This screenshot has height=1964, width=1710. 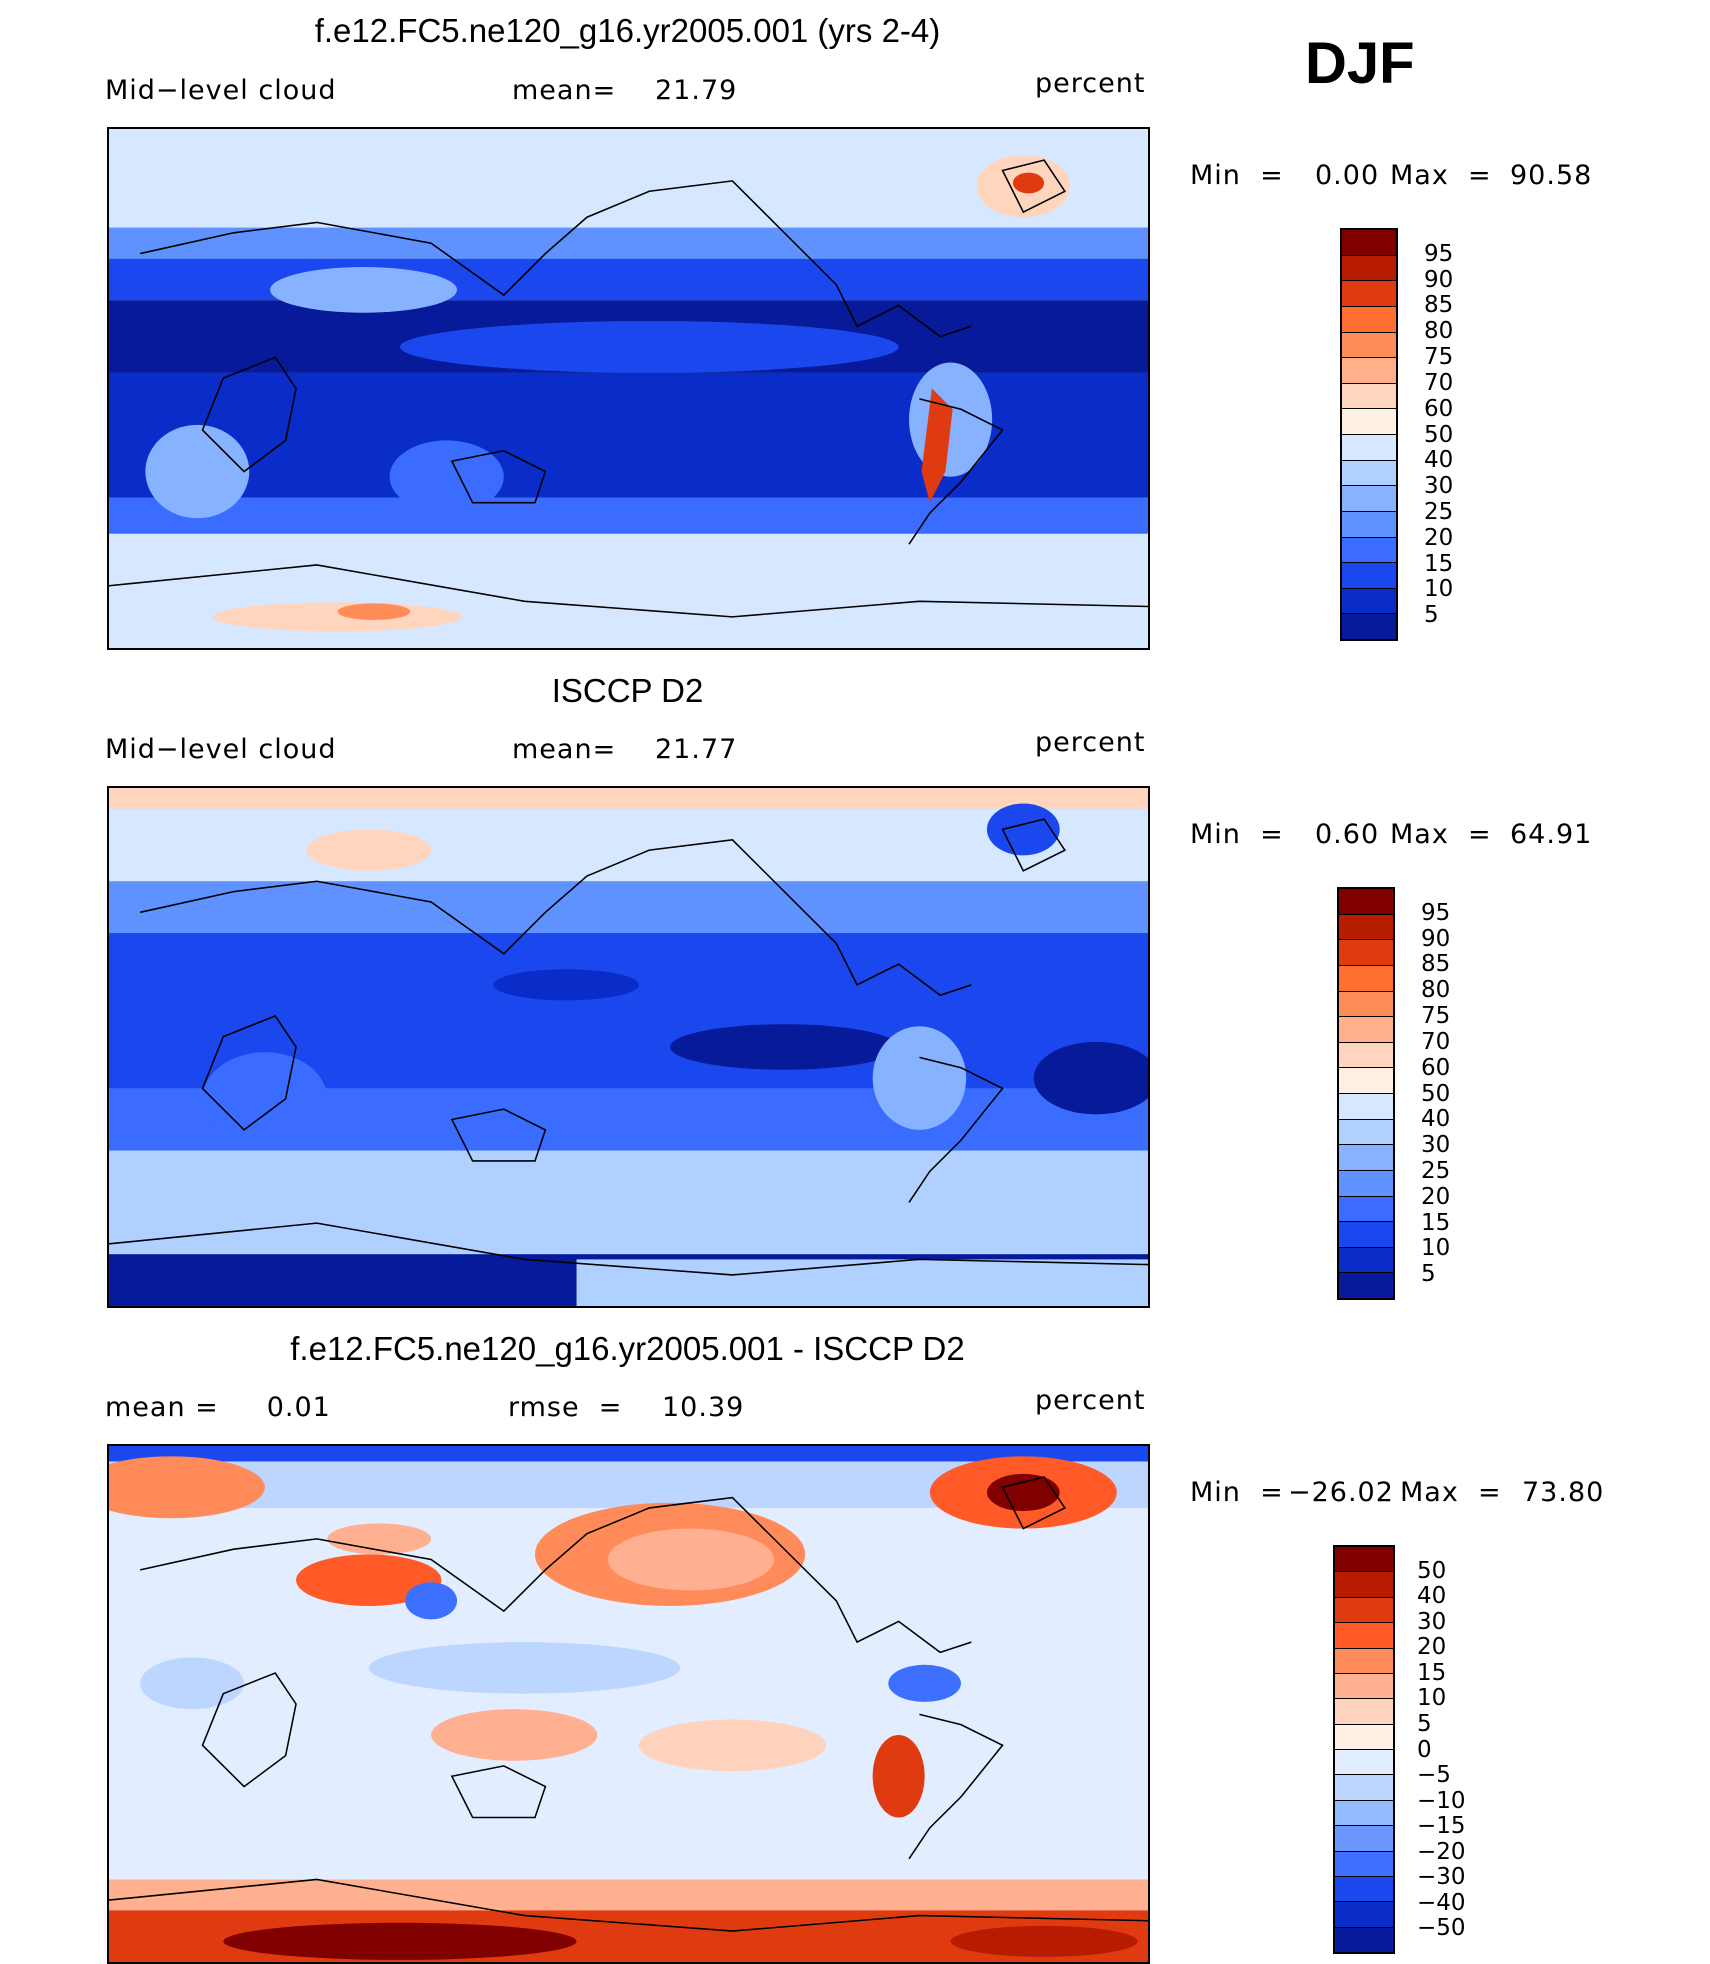 What do you see at coordinates (1347, 834) in the screenshot?
I see `panel2-min-value: 0.60` at bounding box center [1347, 834].